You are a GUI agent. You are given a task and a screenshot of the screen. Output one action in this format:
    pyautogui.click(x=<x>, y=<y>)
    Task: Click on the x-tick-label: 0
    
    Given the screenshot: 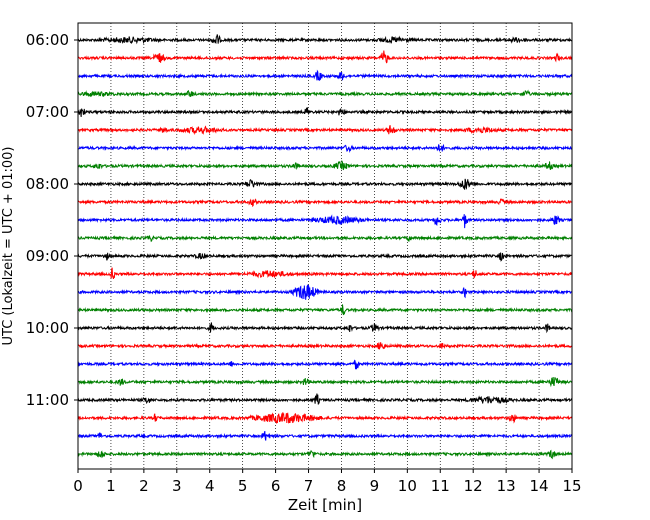 What is the action you would take?
    pyautogui.click(x=78, y=486)
    